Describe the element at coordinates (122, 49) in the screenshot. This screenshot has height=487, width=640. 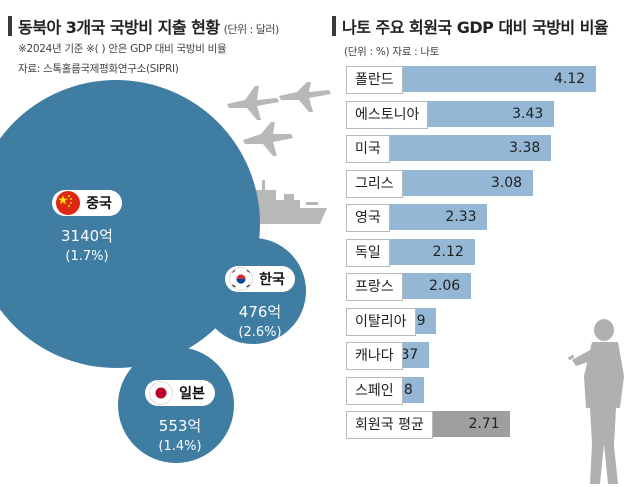
I see `left-note: ※2024년 기준 ※( ) 안은 GDP 대비 국방비 비율` at that location.